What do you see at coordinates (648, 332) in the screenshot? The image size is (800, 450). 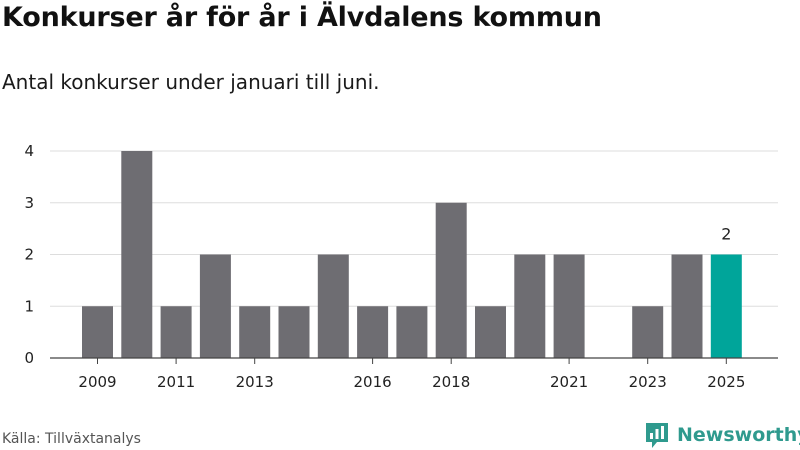 I see `bar-2023` at bounding box center [648, 332].